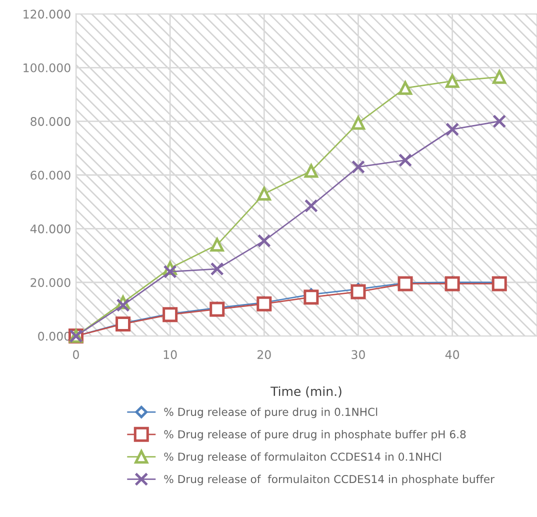 The image size is (537, 517). What do you see at coordinates (47, 14) in the screenshot?
I see `y-tick-label: 120.000` at bounding box center [47, 14].